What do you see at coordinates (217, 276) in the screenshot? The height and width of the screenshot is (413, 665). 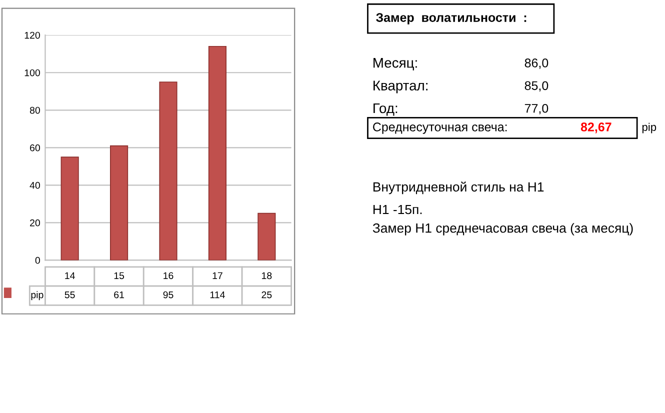 I see `x-tick-label: 17` at bounding box center [217, 276].